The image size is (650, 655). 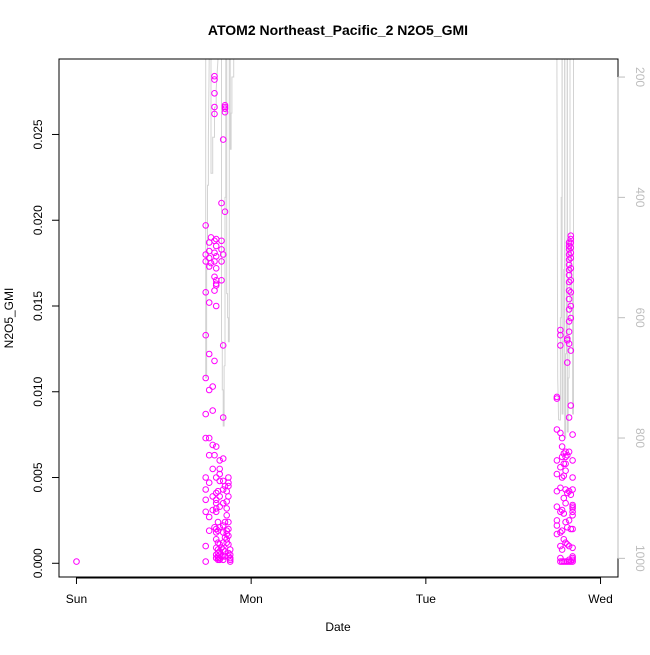 I want to click on chart-title: ATOM2 Northeast_Pacific_2 N2O5_GMI, so click(x=338, y=30).